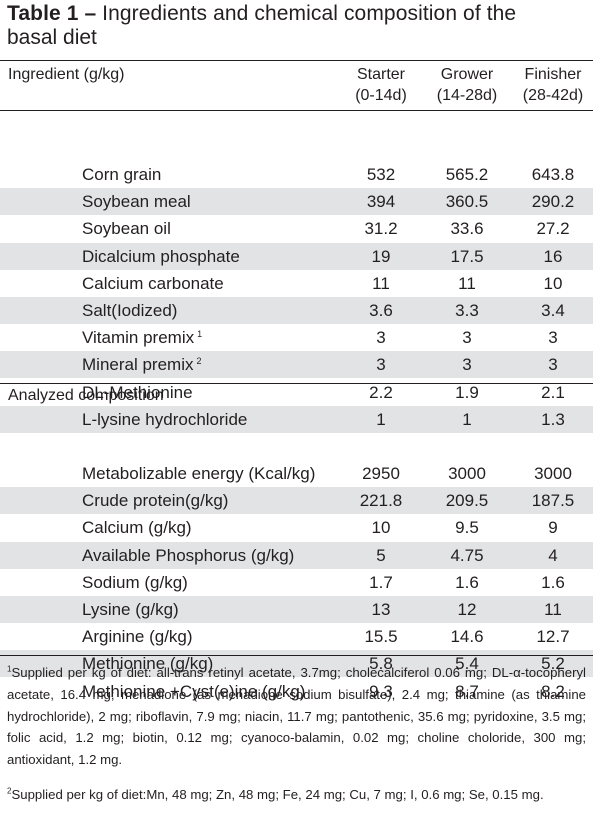 The width and height of the screenshot is (593, 828). I want to click on bottom-rule, so click(296, 655).